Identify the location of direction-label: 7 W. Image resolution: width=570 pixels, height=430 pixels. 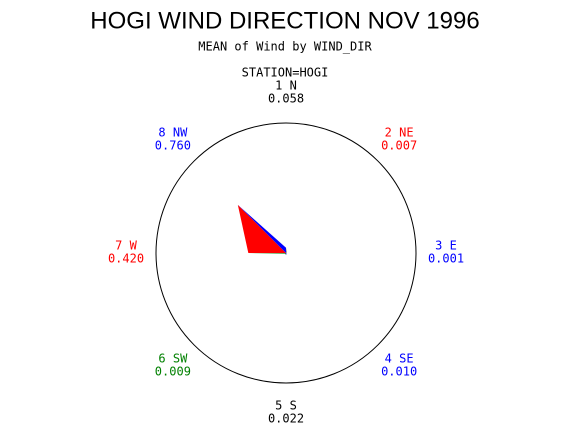
(126, 246).